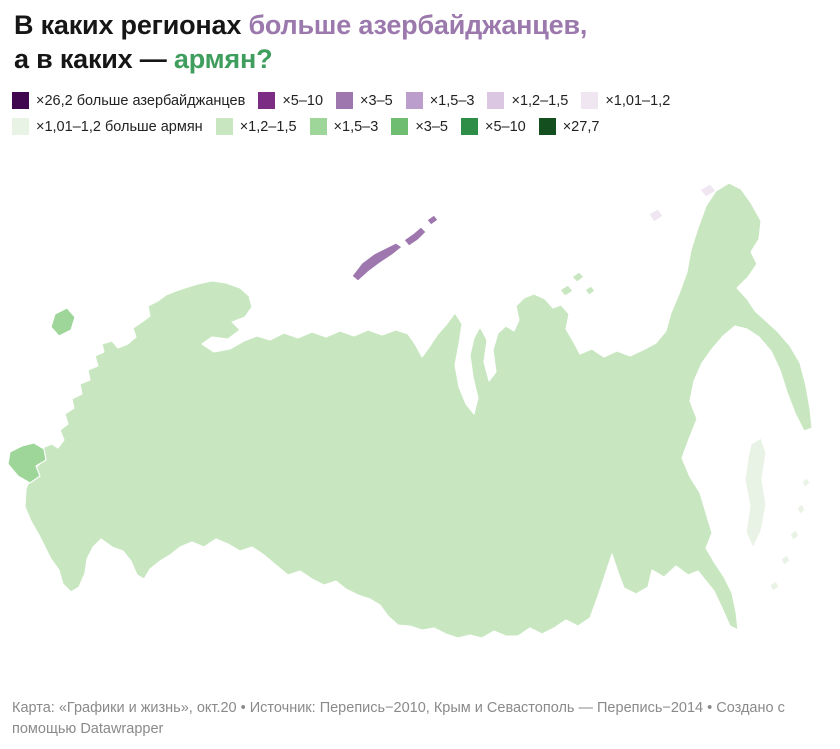  I want to click on map-region-kaliningrad, so click(63, 322).